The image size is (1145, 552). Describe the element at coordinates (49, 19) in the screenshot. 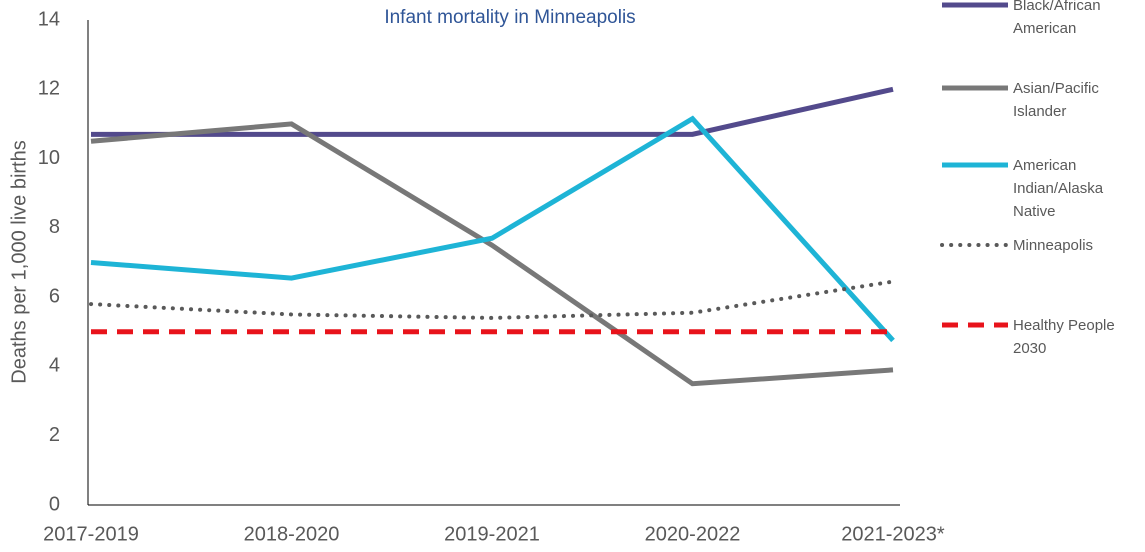

I see `y-tick-label: 14` at that location.